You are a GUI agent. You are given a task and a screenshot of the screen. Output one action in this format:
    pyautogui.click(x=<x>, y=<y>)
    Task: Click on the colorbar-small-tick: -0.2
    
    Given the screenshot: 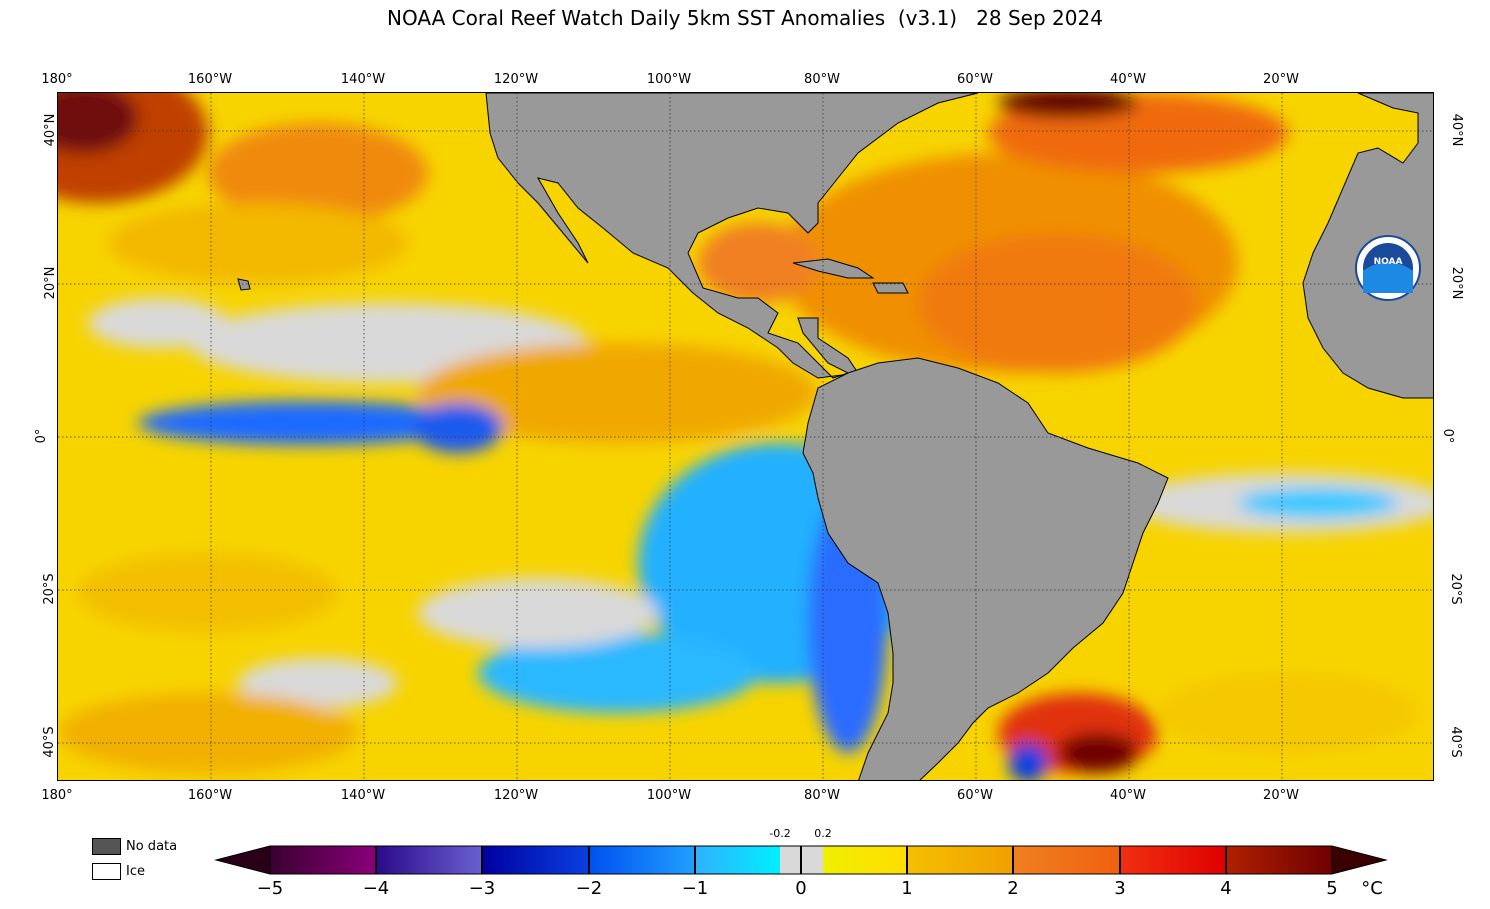 What is the action you would take?
    pyautogui.click(x=780, y=833)
    